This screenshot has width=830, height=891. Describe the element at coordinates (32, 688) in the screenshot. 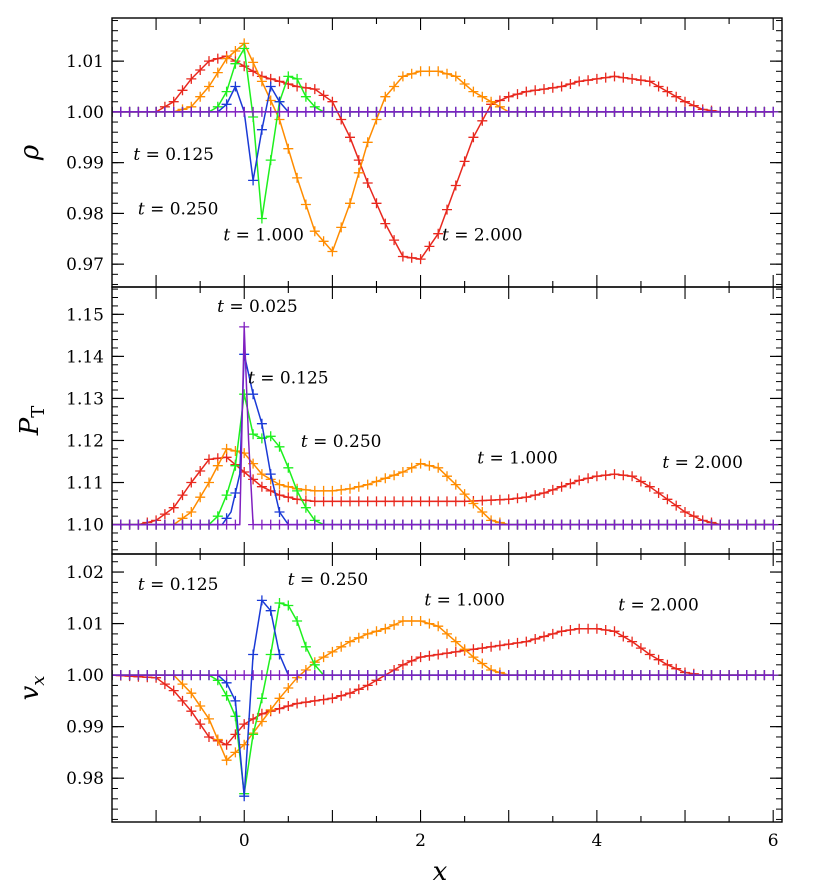

I see `y-axis-label-vx: vx` at that location.